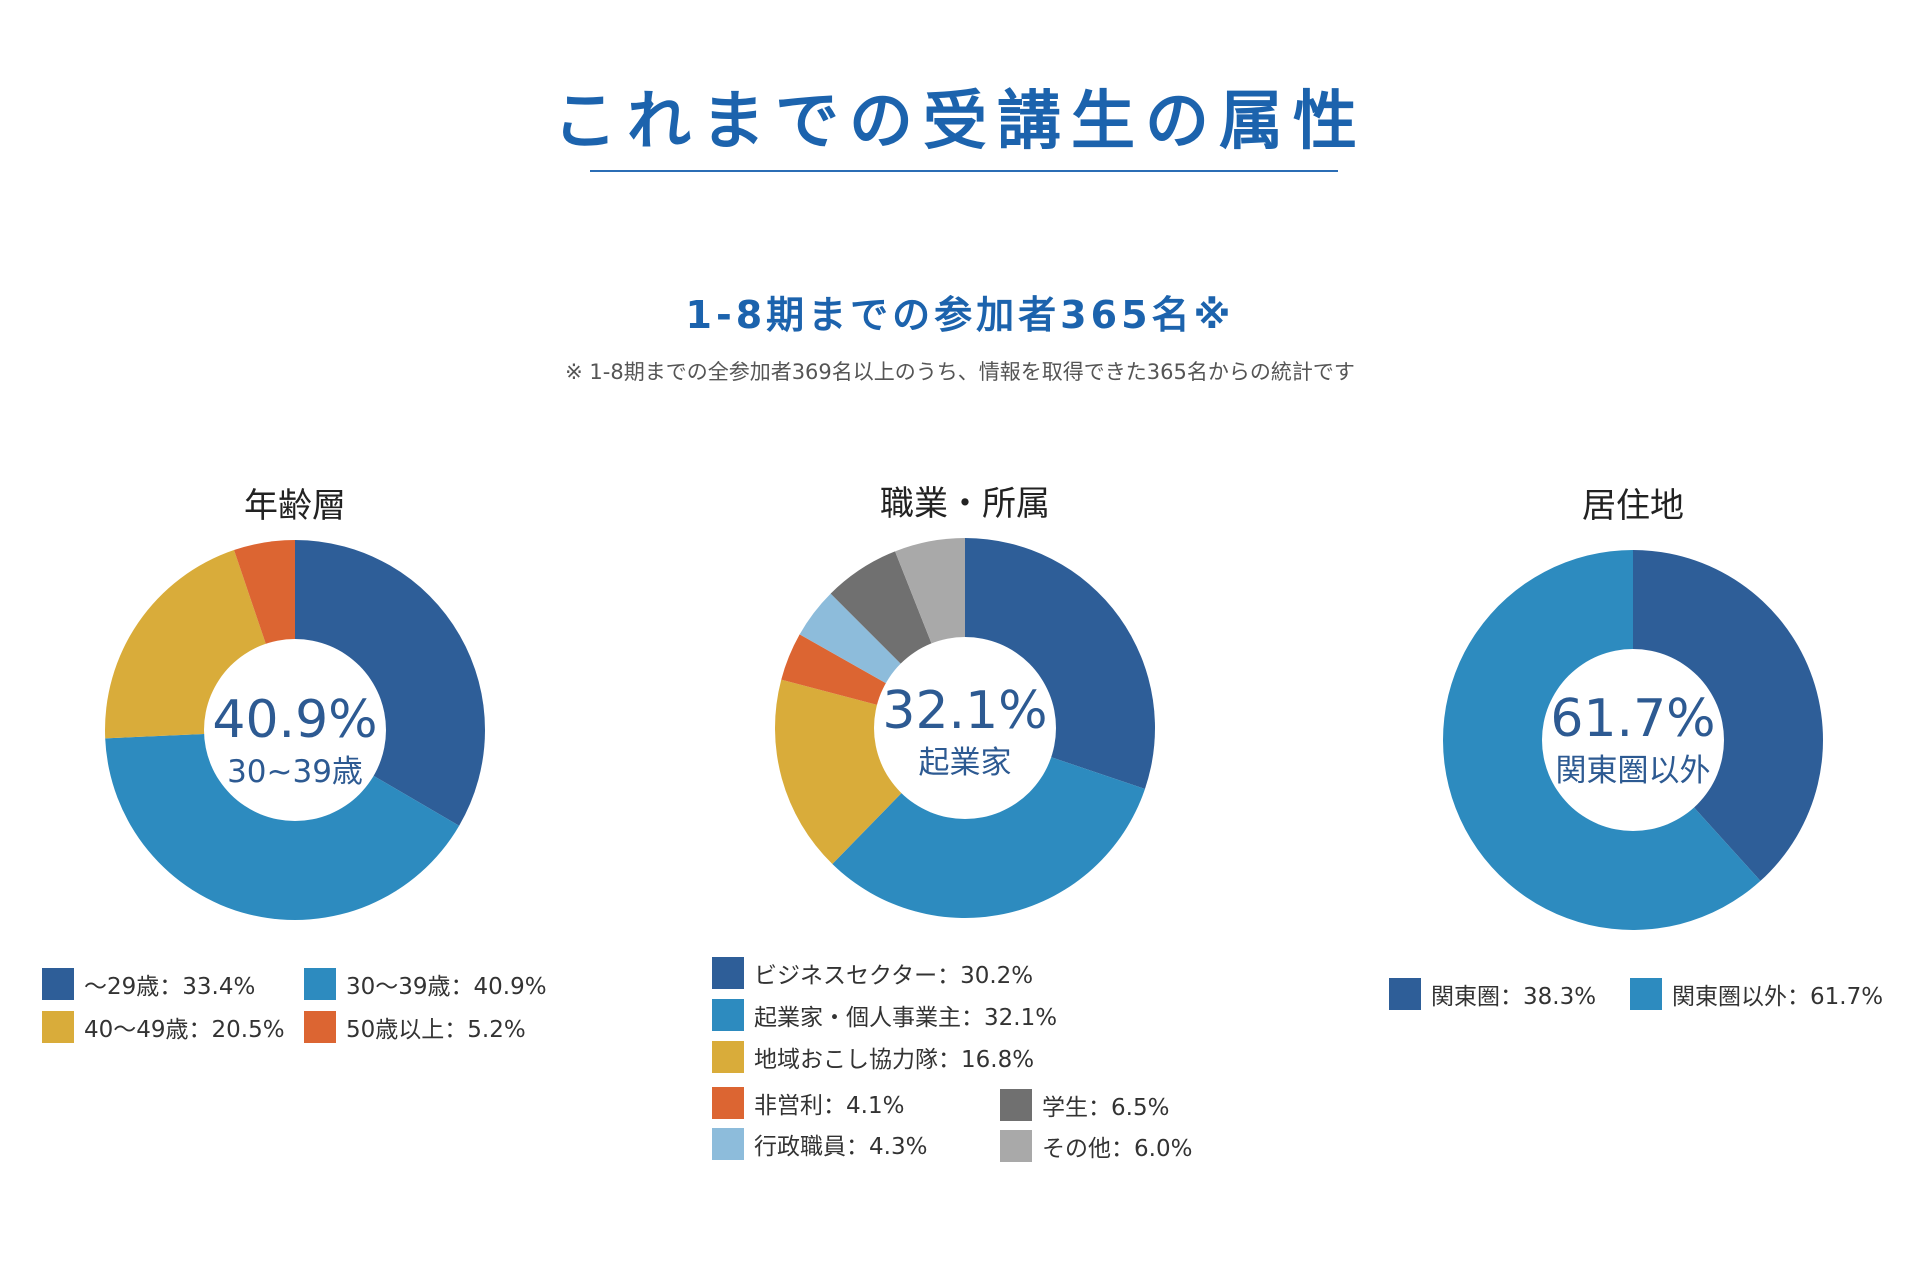 This screenshot has height=1280, width=1920. Describe the element at coordinates (829, 1106) in the screenshot. I see `legend-label: 非営利：4.1%` at that location.